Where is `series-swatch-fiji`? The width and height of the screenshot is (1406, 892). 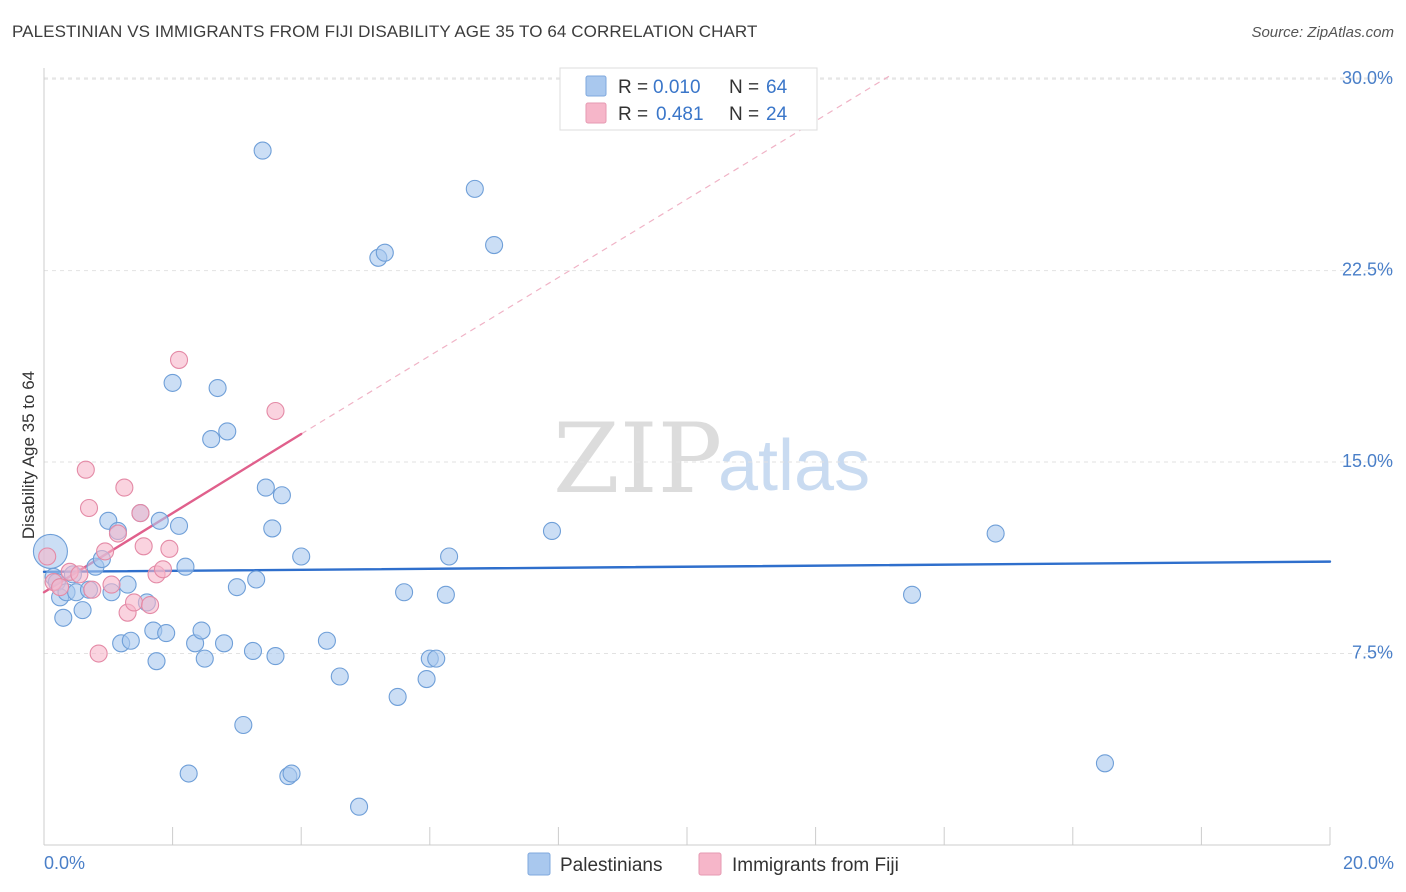
series-swatch-fiji is located at coordinates (710, 864).